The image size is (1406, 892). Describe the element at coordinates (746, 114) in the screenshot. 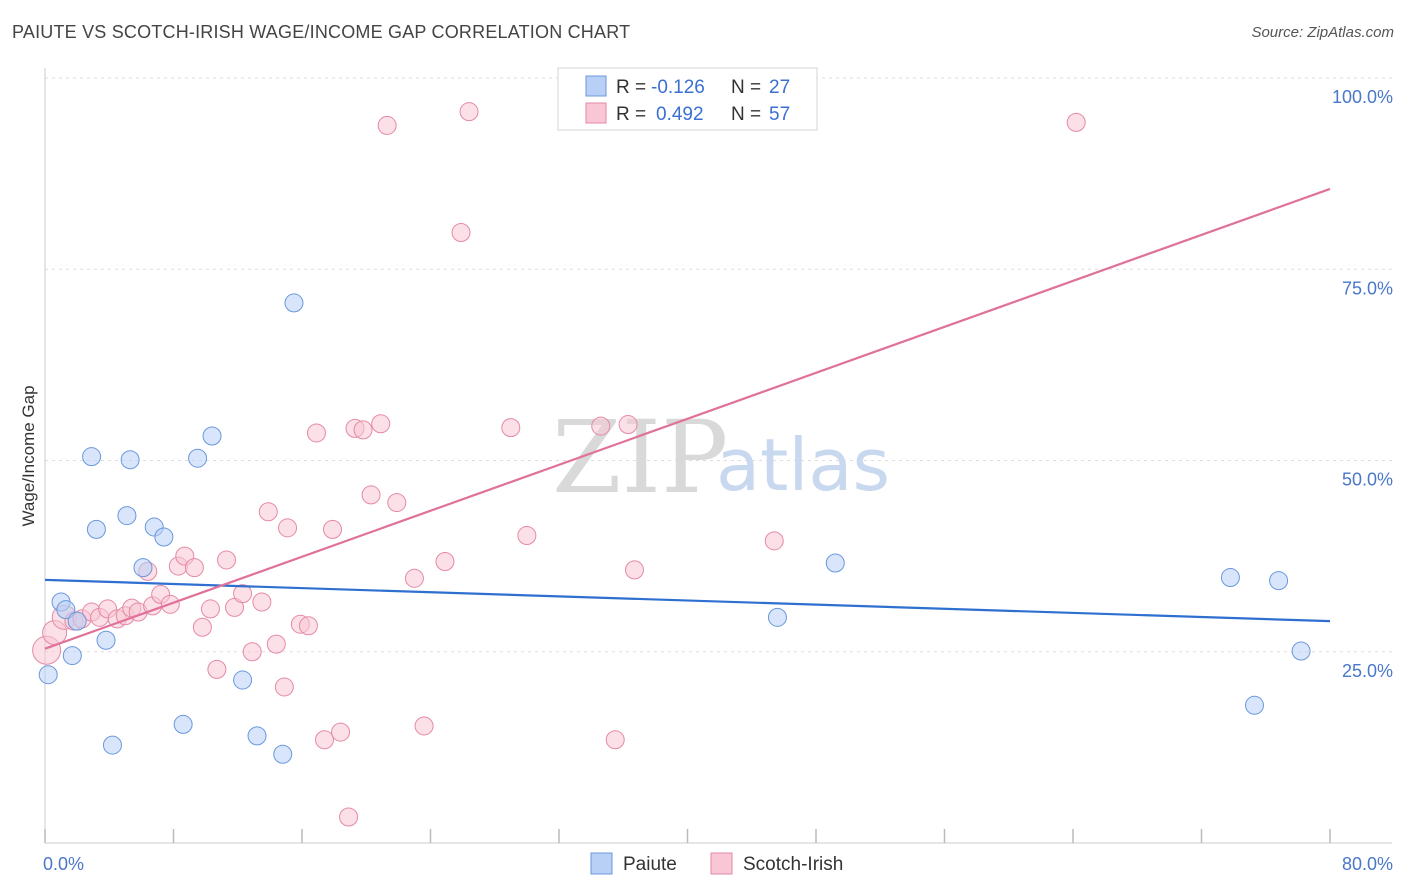

I see `legend-n-label-2: N =` at that location.